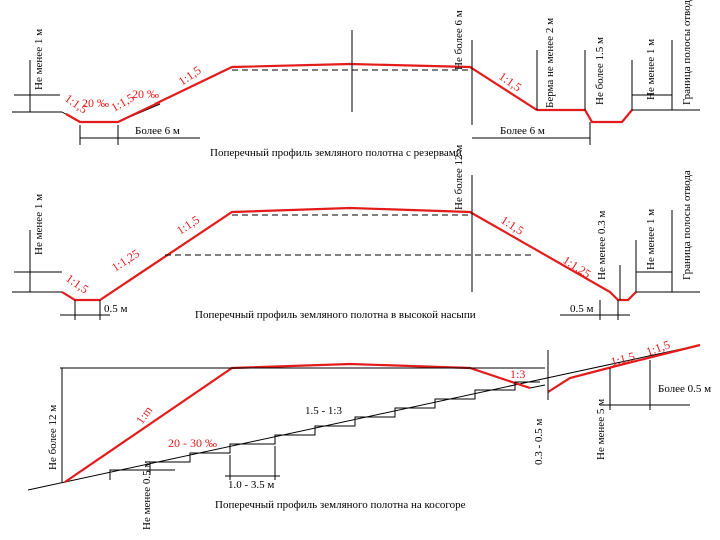 This screenshot has height=540, width=720. Describe the element at coordinates (459, 40) in the screenshot. I see `dim-label: Не более 6 м` at that location.